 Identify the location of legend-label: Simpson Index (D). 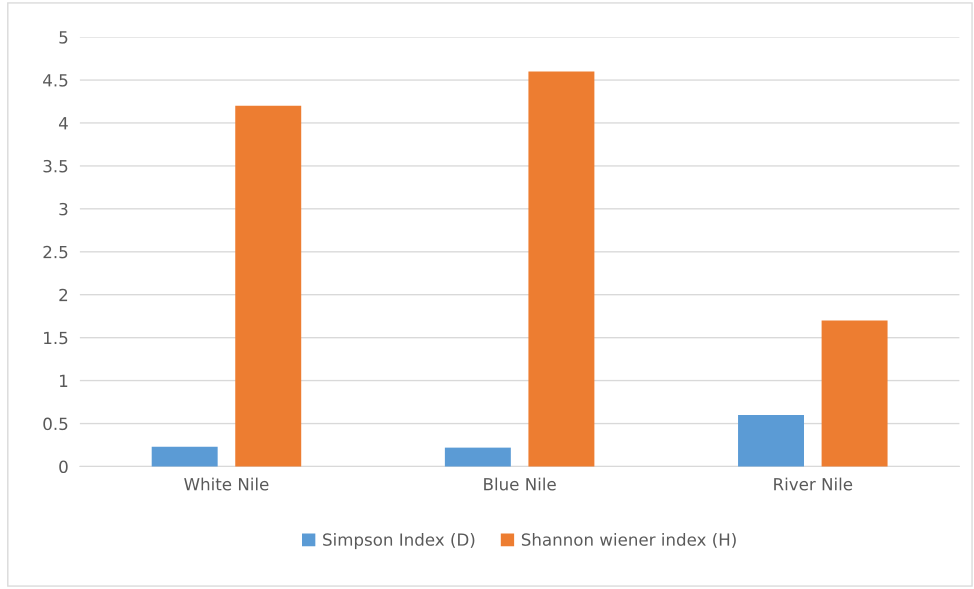
(398, 541).